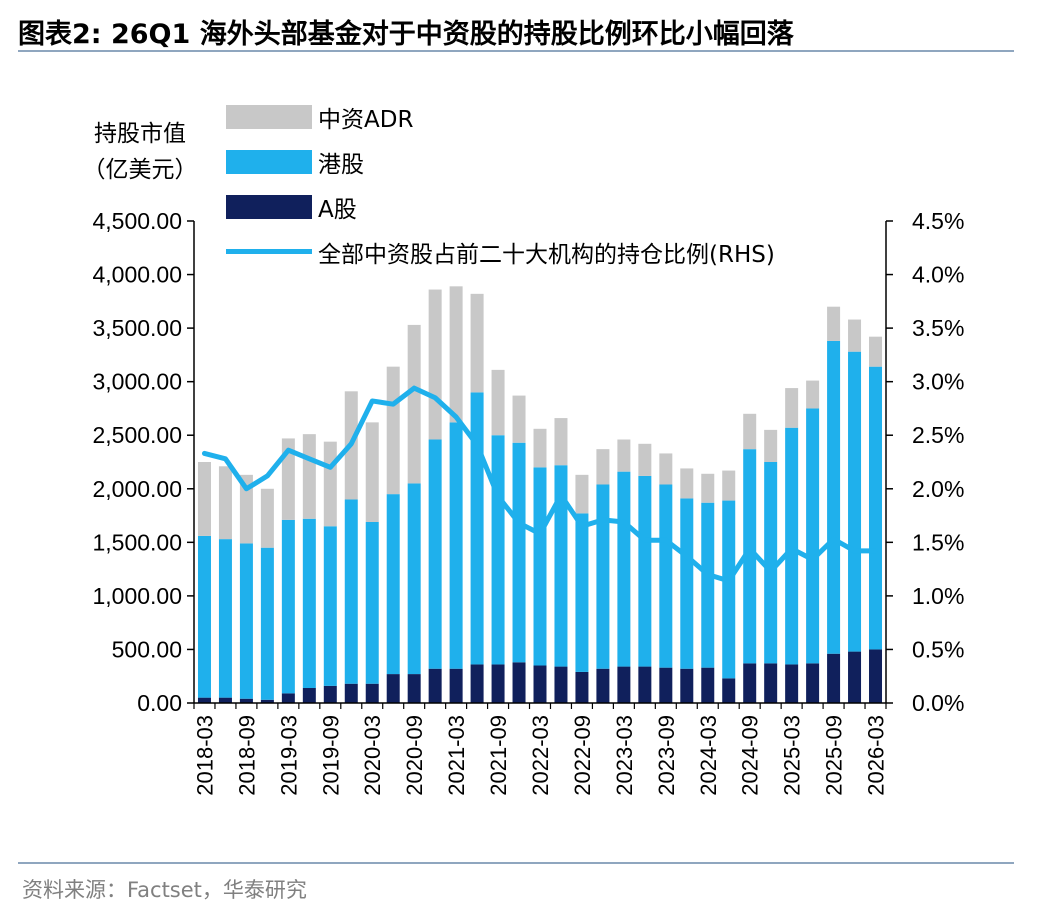 Image resolution: width=1048 pixels, height=916 pixels. I want to click on legend-item-hk: 港股, so click(500, 161).